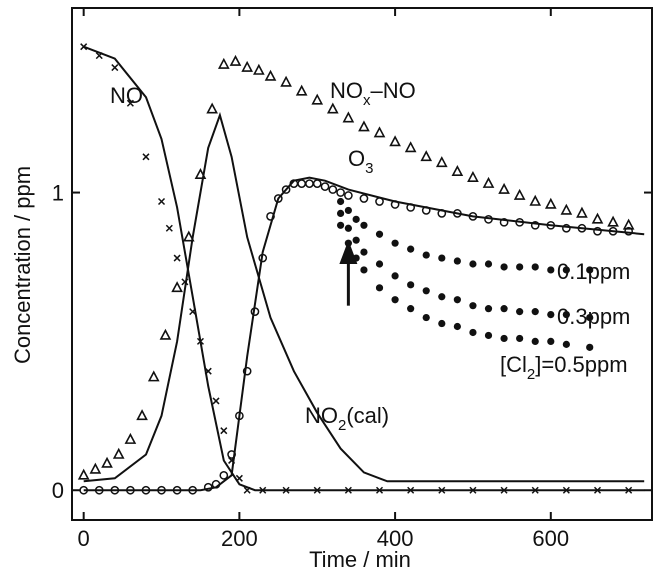 Image resolution: width=655 pixels, height=574 pixels. I want to click on y-tick-label: 1, so click(58, 193).